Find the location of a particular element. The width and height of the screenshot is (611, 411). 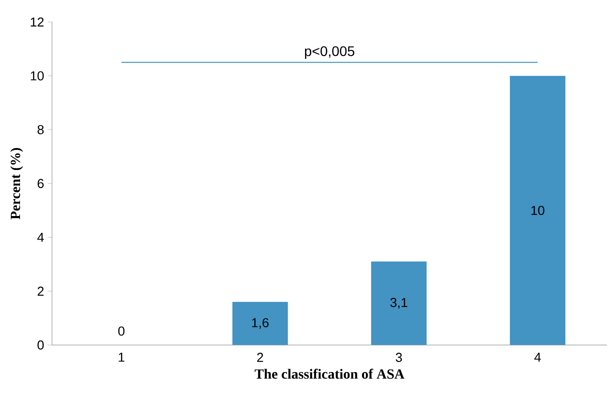

y-tick-label: 4 is located at coordinates (40, 237).